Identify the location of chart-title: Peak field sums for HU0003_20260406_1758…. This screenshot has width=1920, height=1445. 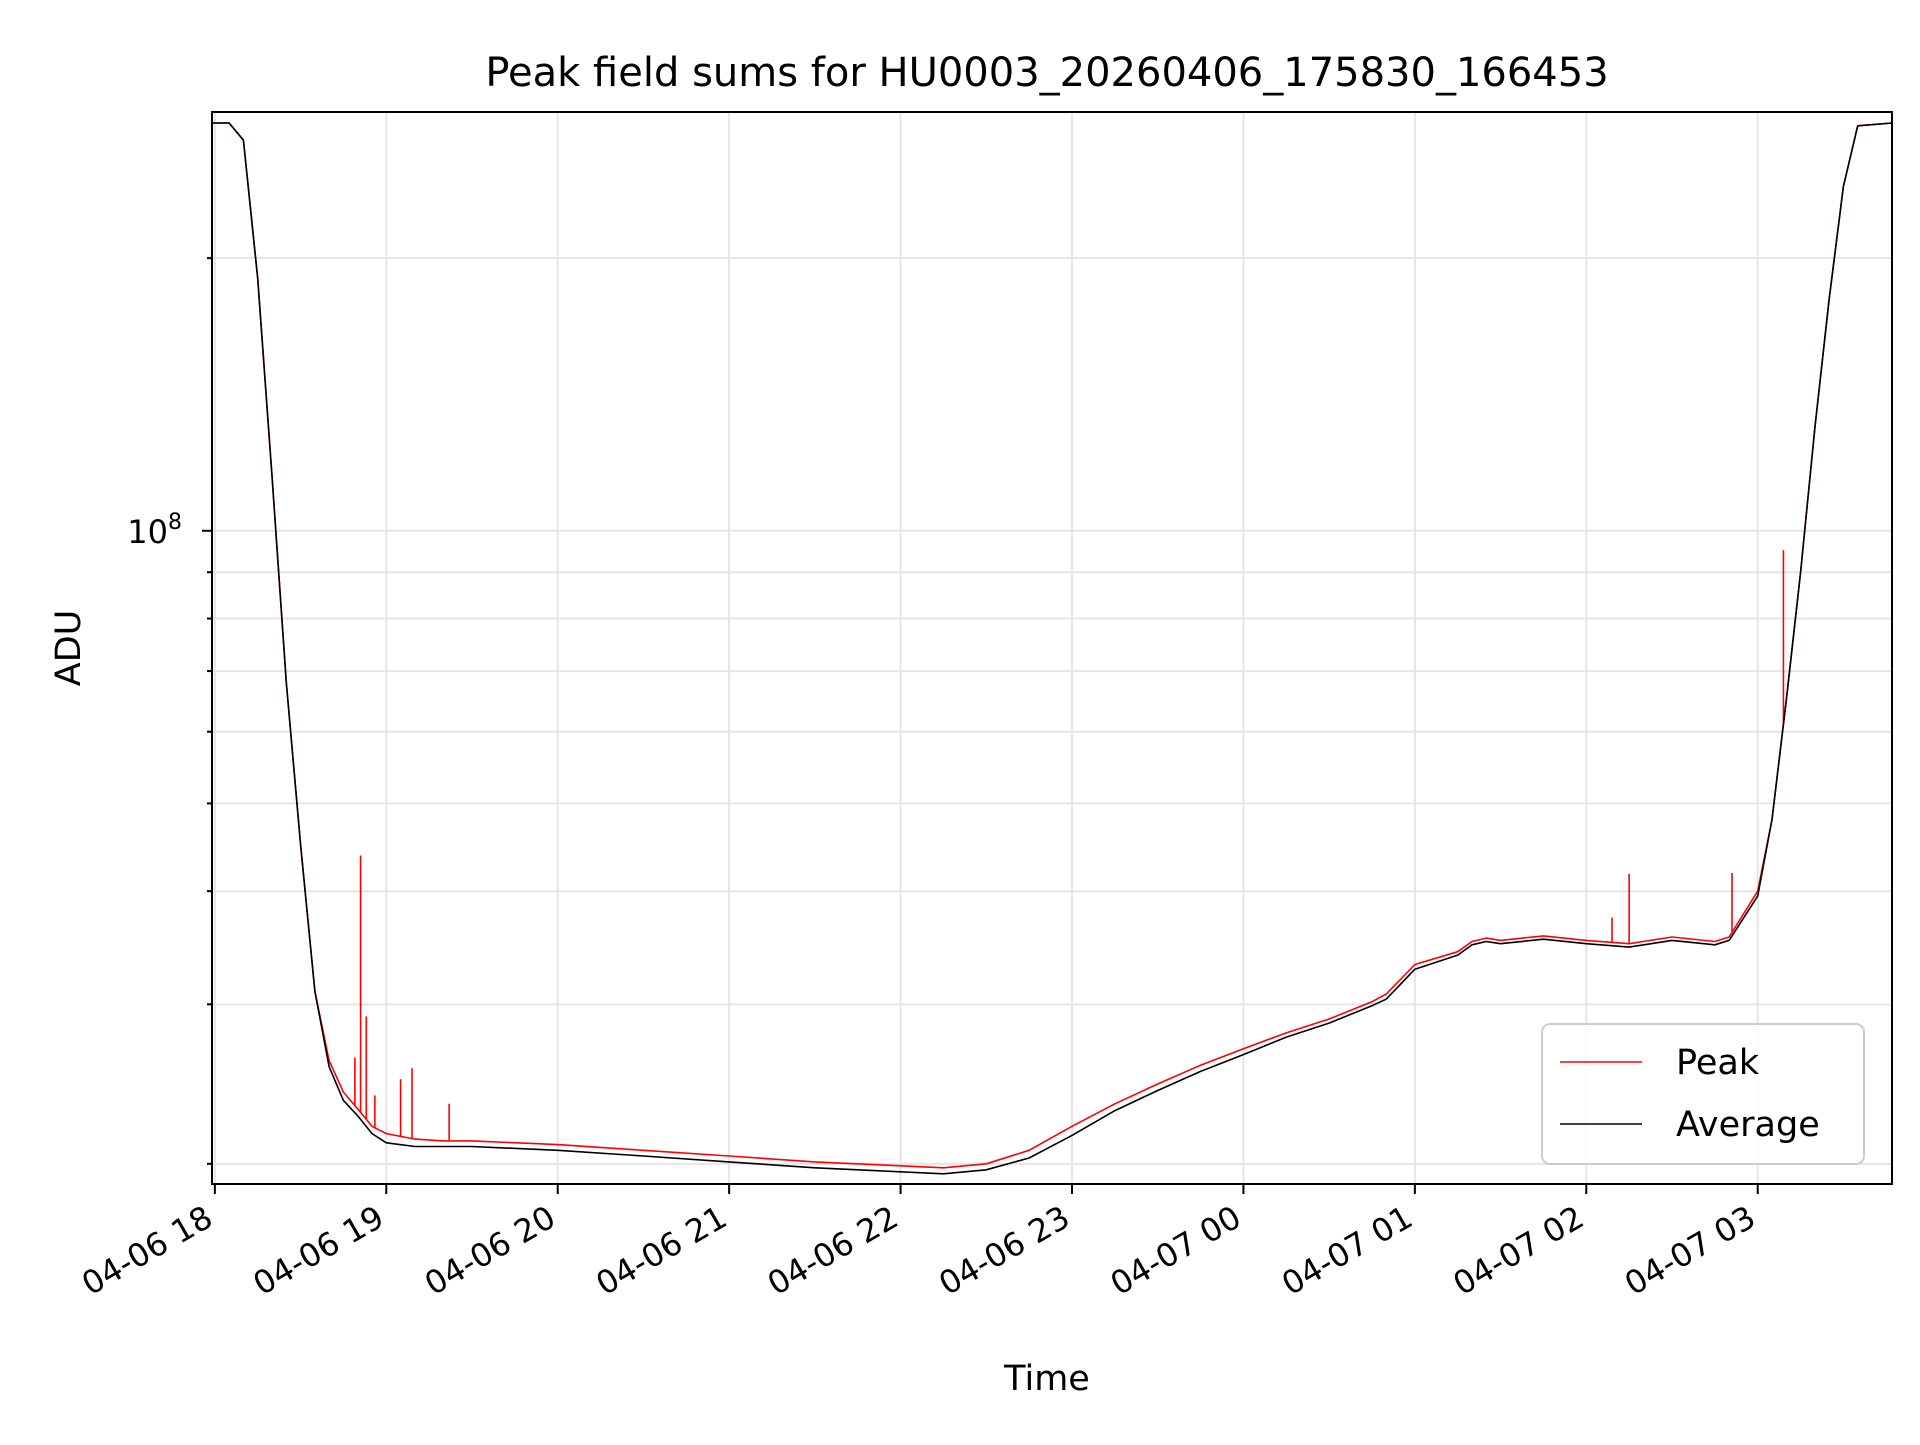
(1046, 73).